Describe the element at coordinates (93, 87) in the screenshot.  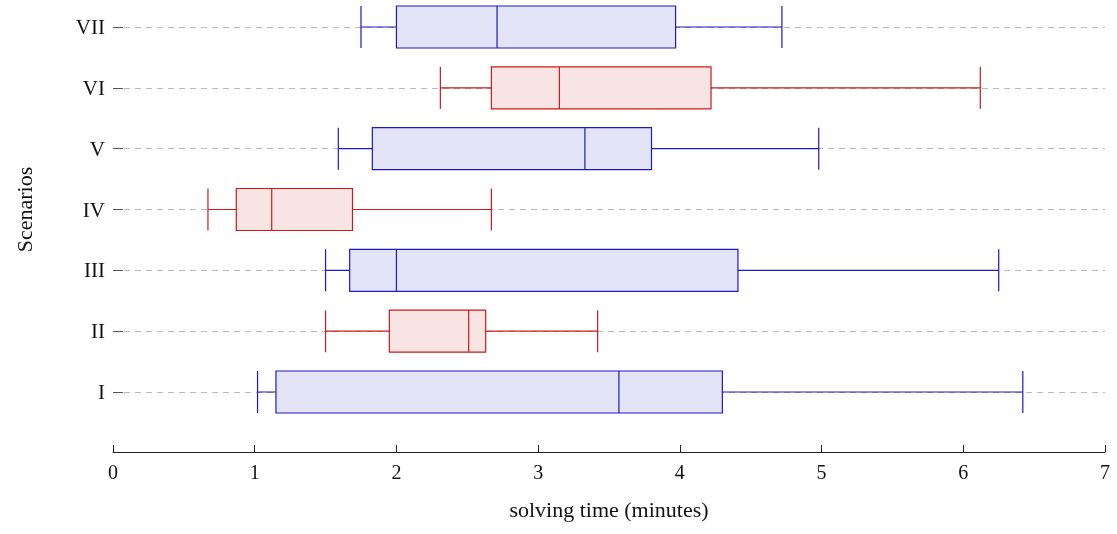
I see `y-tick-label: VI` at that location.